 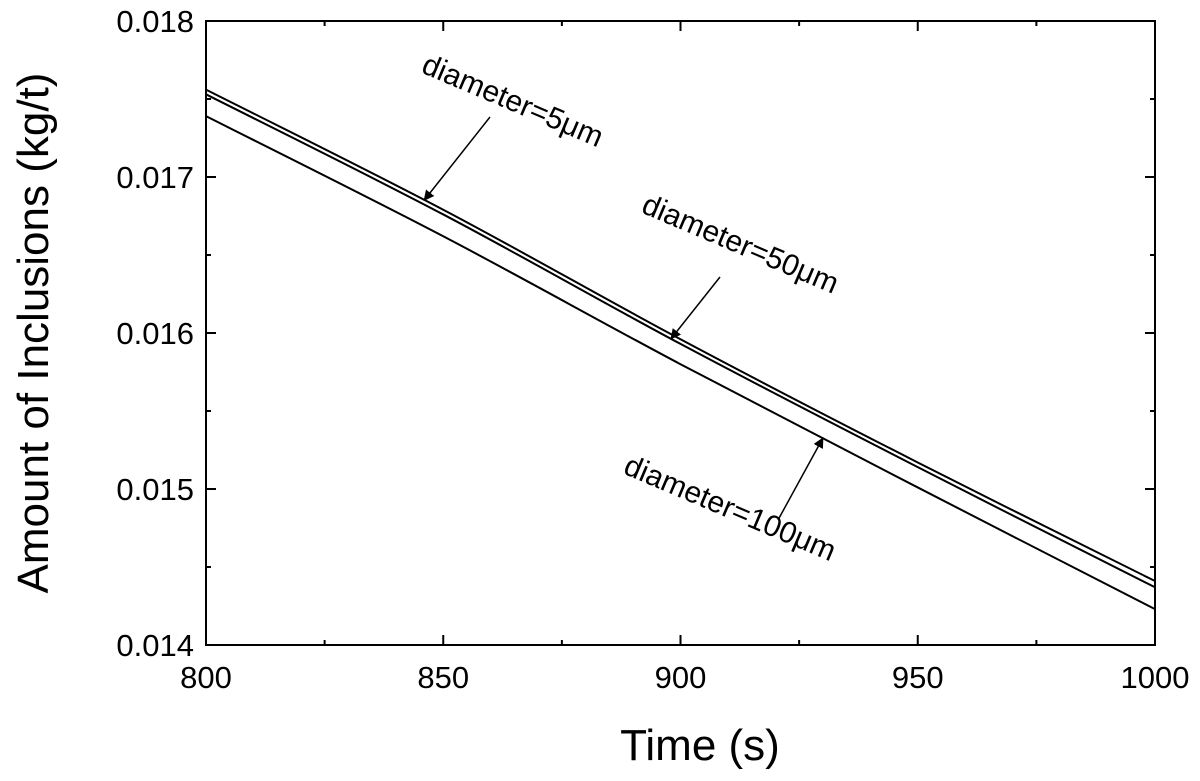 What do you see at coordinates (33, 333) in the screenshot?
I see `y-axis-title: Amount of Inclusions (kg/t)` at bounding box center [33, 333].